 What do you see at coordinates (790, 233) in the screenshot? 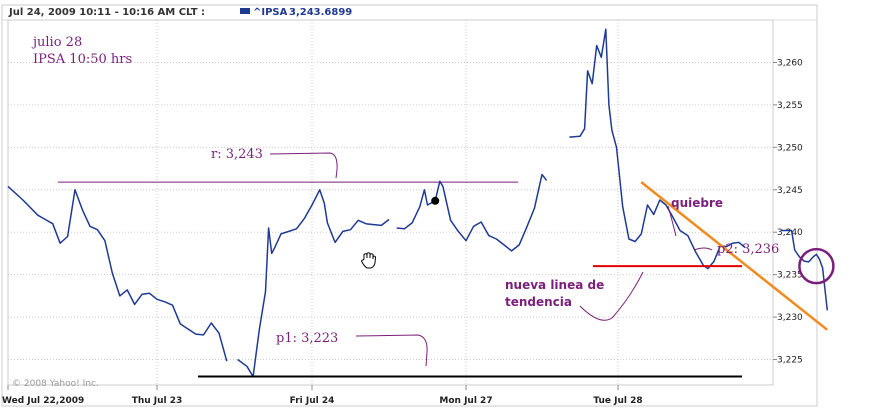
I see `y-tick-label: 3,240` at bounding box center [790, 233].